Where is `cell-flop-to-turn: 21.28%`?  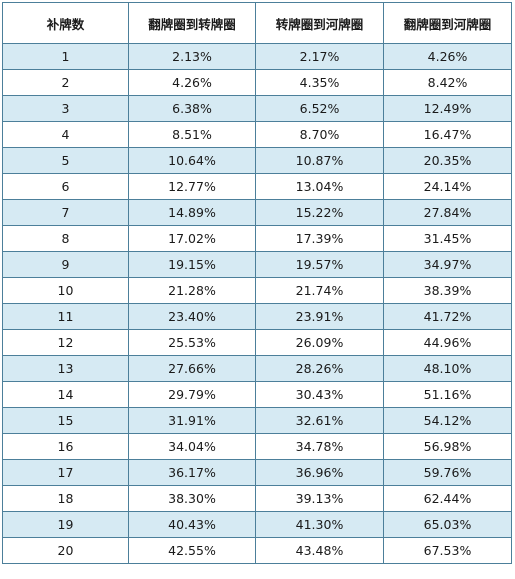
cell-flop-to-turn: 21.28% is located at coordinates (192, 290).